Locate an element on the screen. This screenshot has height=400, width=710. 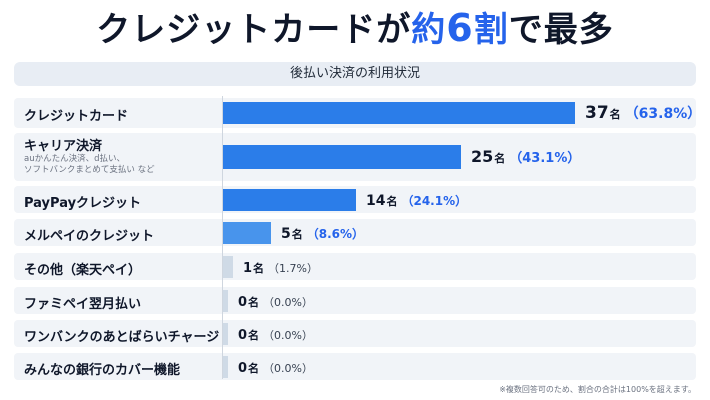
headline-part5: 割 is located at coordinates (491, 30).